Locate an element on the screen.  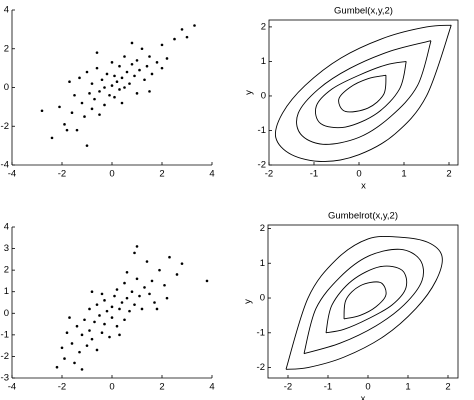
x-tick-label: -1 is located at coordinates (314, 174).